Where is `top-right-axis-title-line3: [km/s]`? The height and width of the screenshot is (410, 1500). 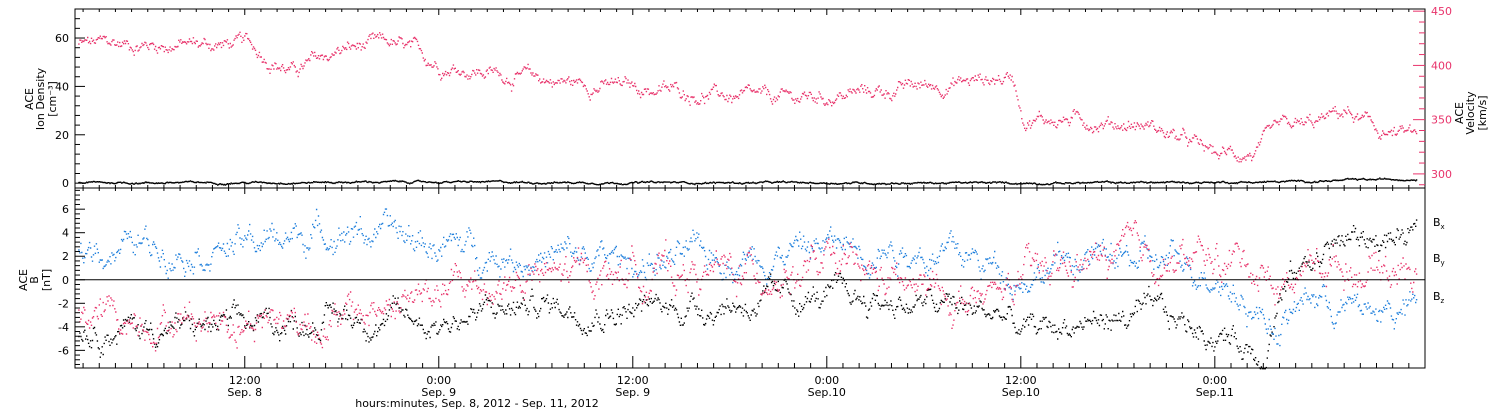
top-right-axis-title-line3: [km/s] is located at coordinates (1482, 112).